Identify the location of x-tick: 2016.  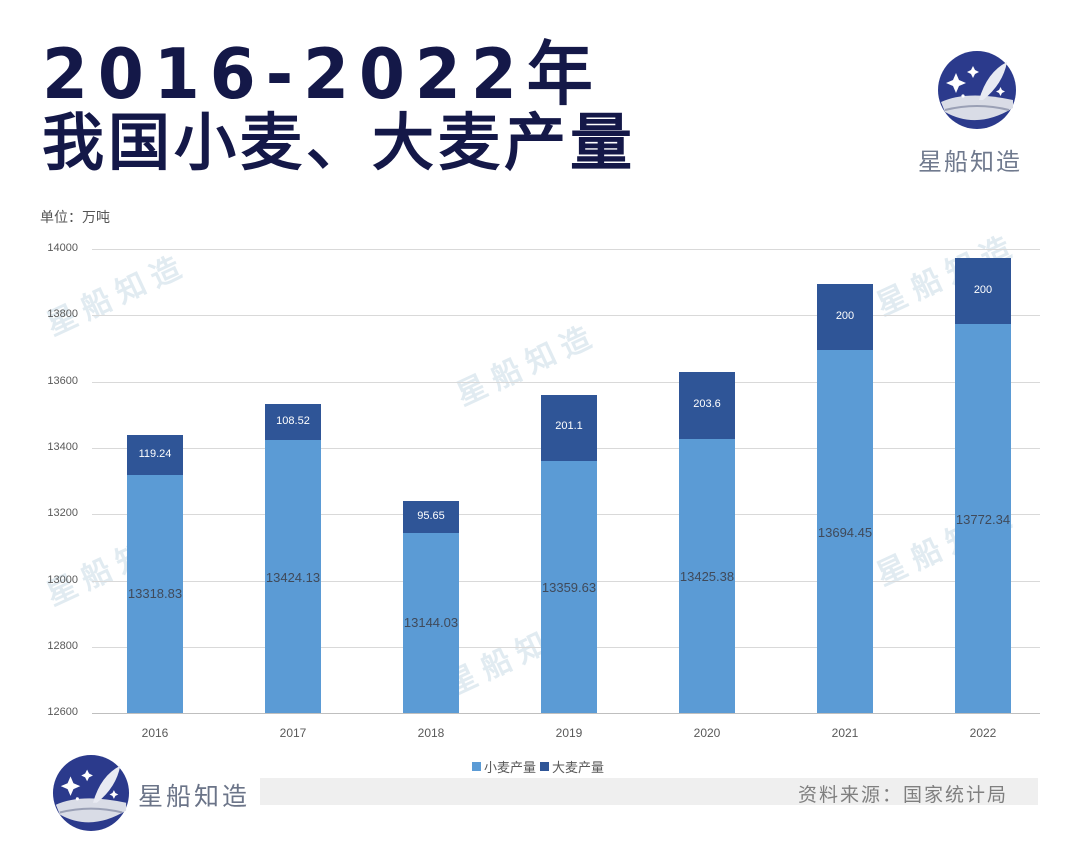
(155, 733).